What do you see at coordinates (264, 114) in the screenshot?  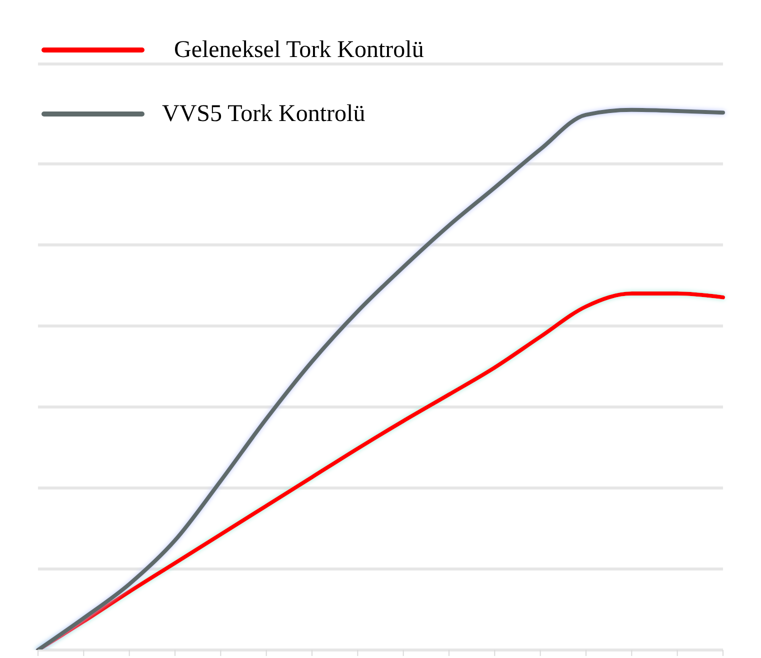 I see `legend-label: VVS5 Tork Kontrolü` at bounding box center [264, 114].